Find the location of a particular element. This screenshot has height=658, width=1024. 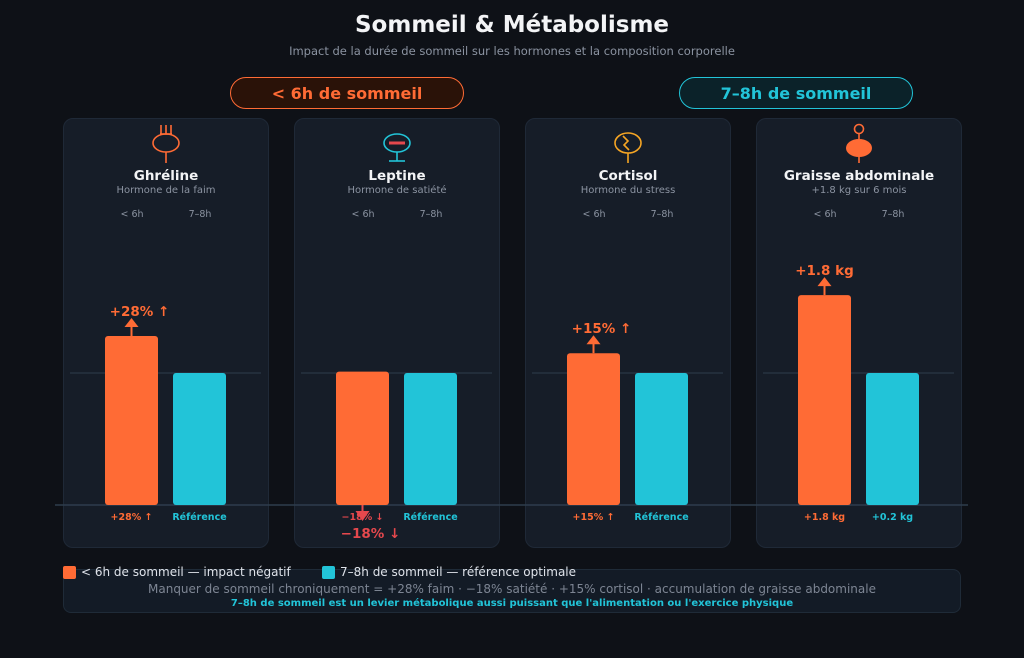

panel-cortisol: Cortisol Hormone du stress < 6h 7–8h is located at coordinates (628, 333).